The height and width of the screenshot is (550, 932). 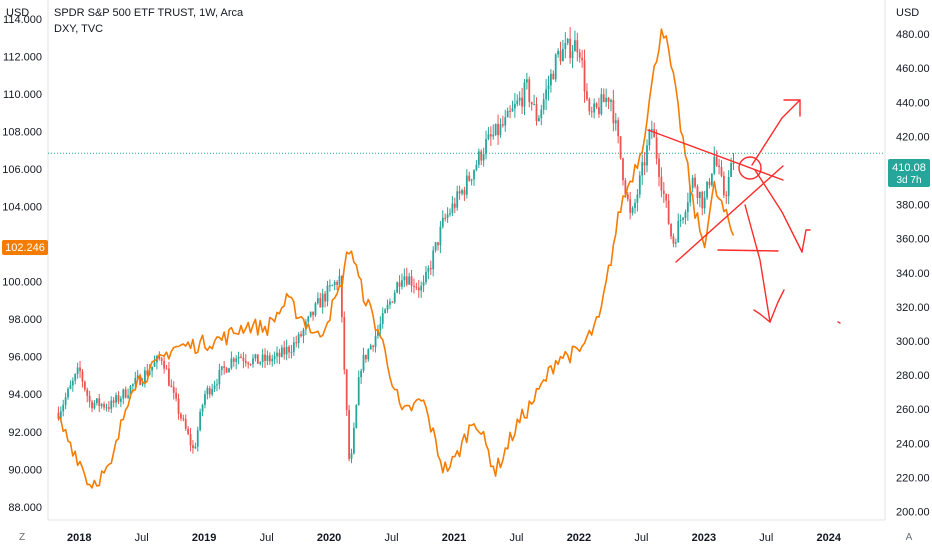 What do you see at coordinates (909, 168) in the screenshot?
I see `svg-text: 410.08` at bounding box center [909, 168].